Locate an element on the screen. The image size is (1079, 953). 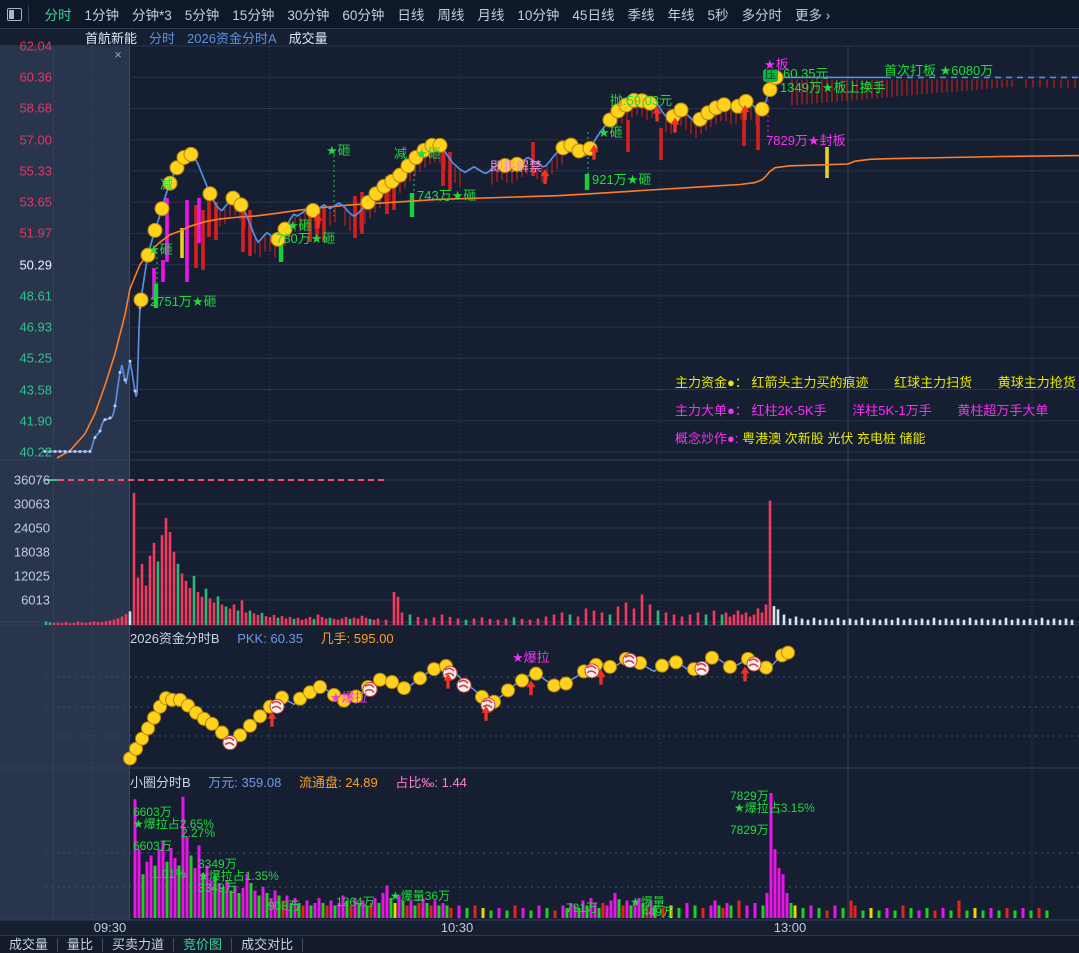
pane4-header: 小圈分时B 万元: 359.08 流通盘: 24.89 占比‰: 1.44 is located at coordinates (298, 781).